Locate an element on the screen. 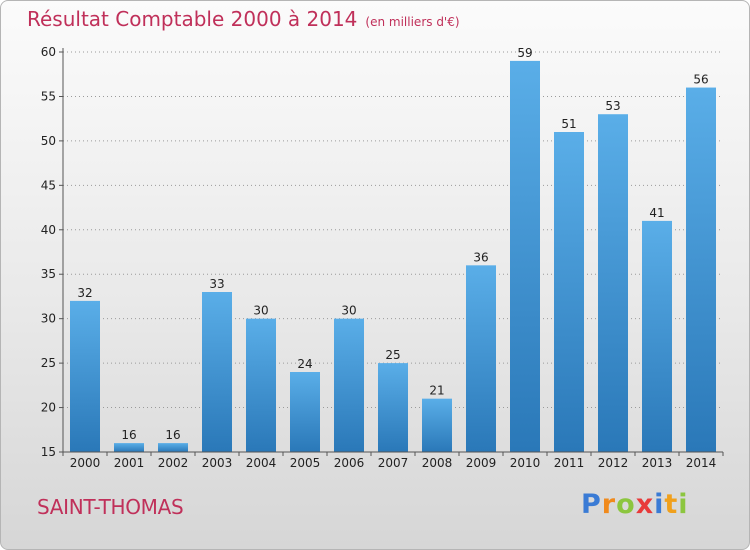 The width and height of the screenshot is (750, 550). data-label: 32 is located at coordinates (84, 293).